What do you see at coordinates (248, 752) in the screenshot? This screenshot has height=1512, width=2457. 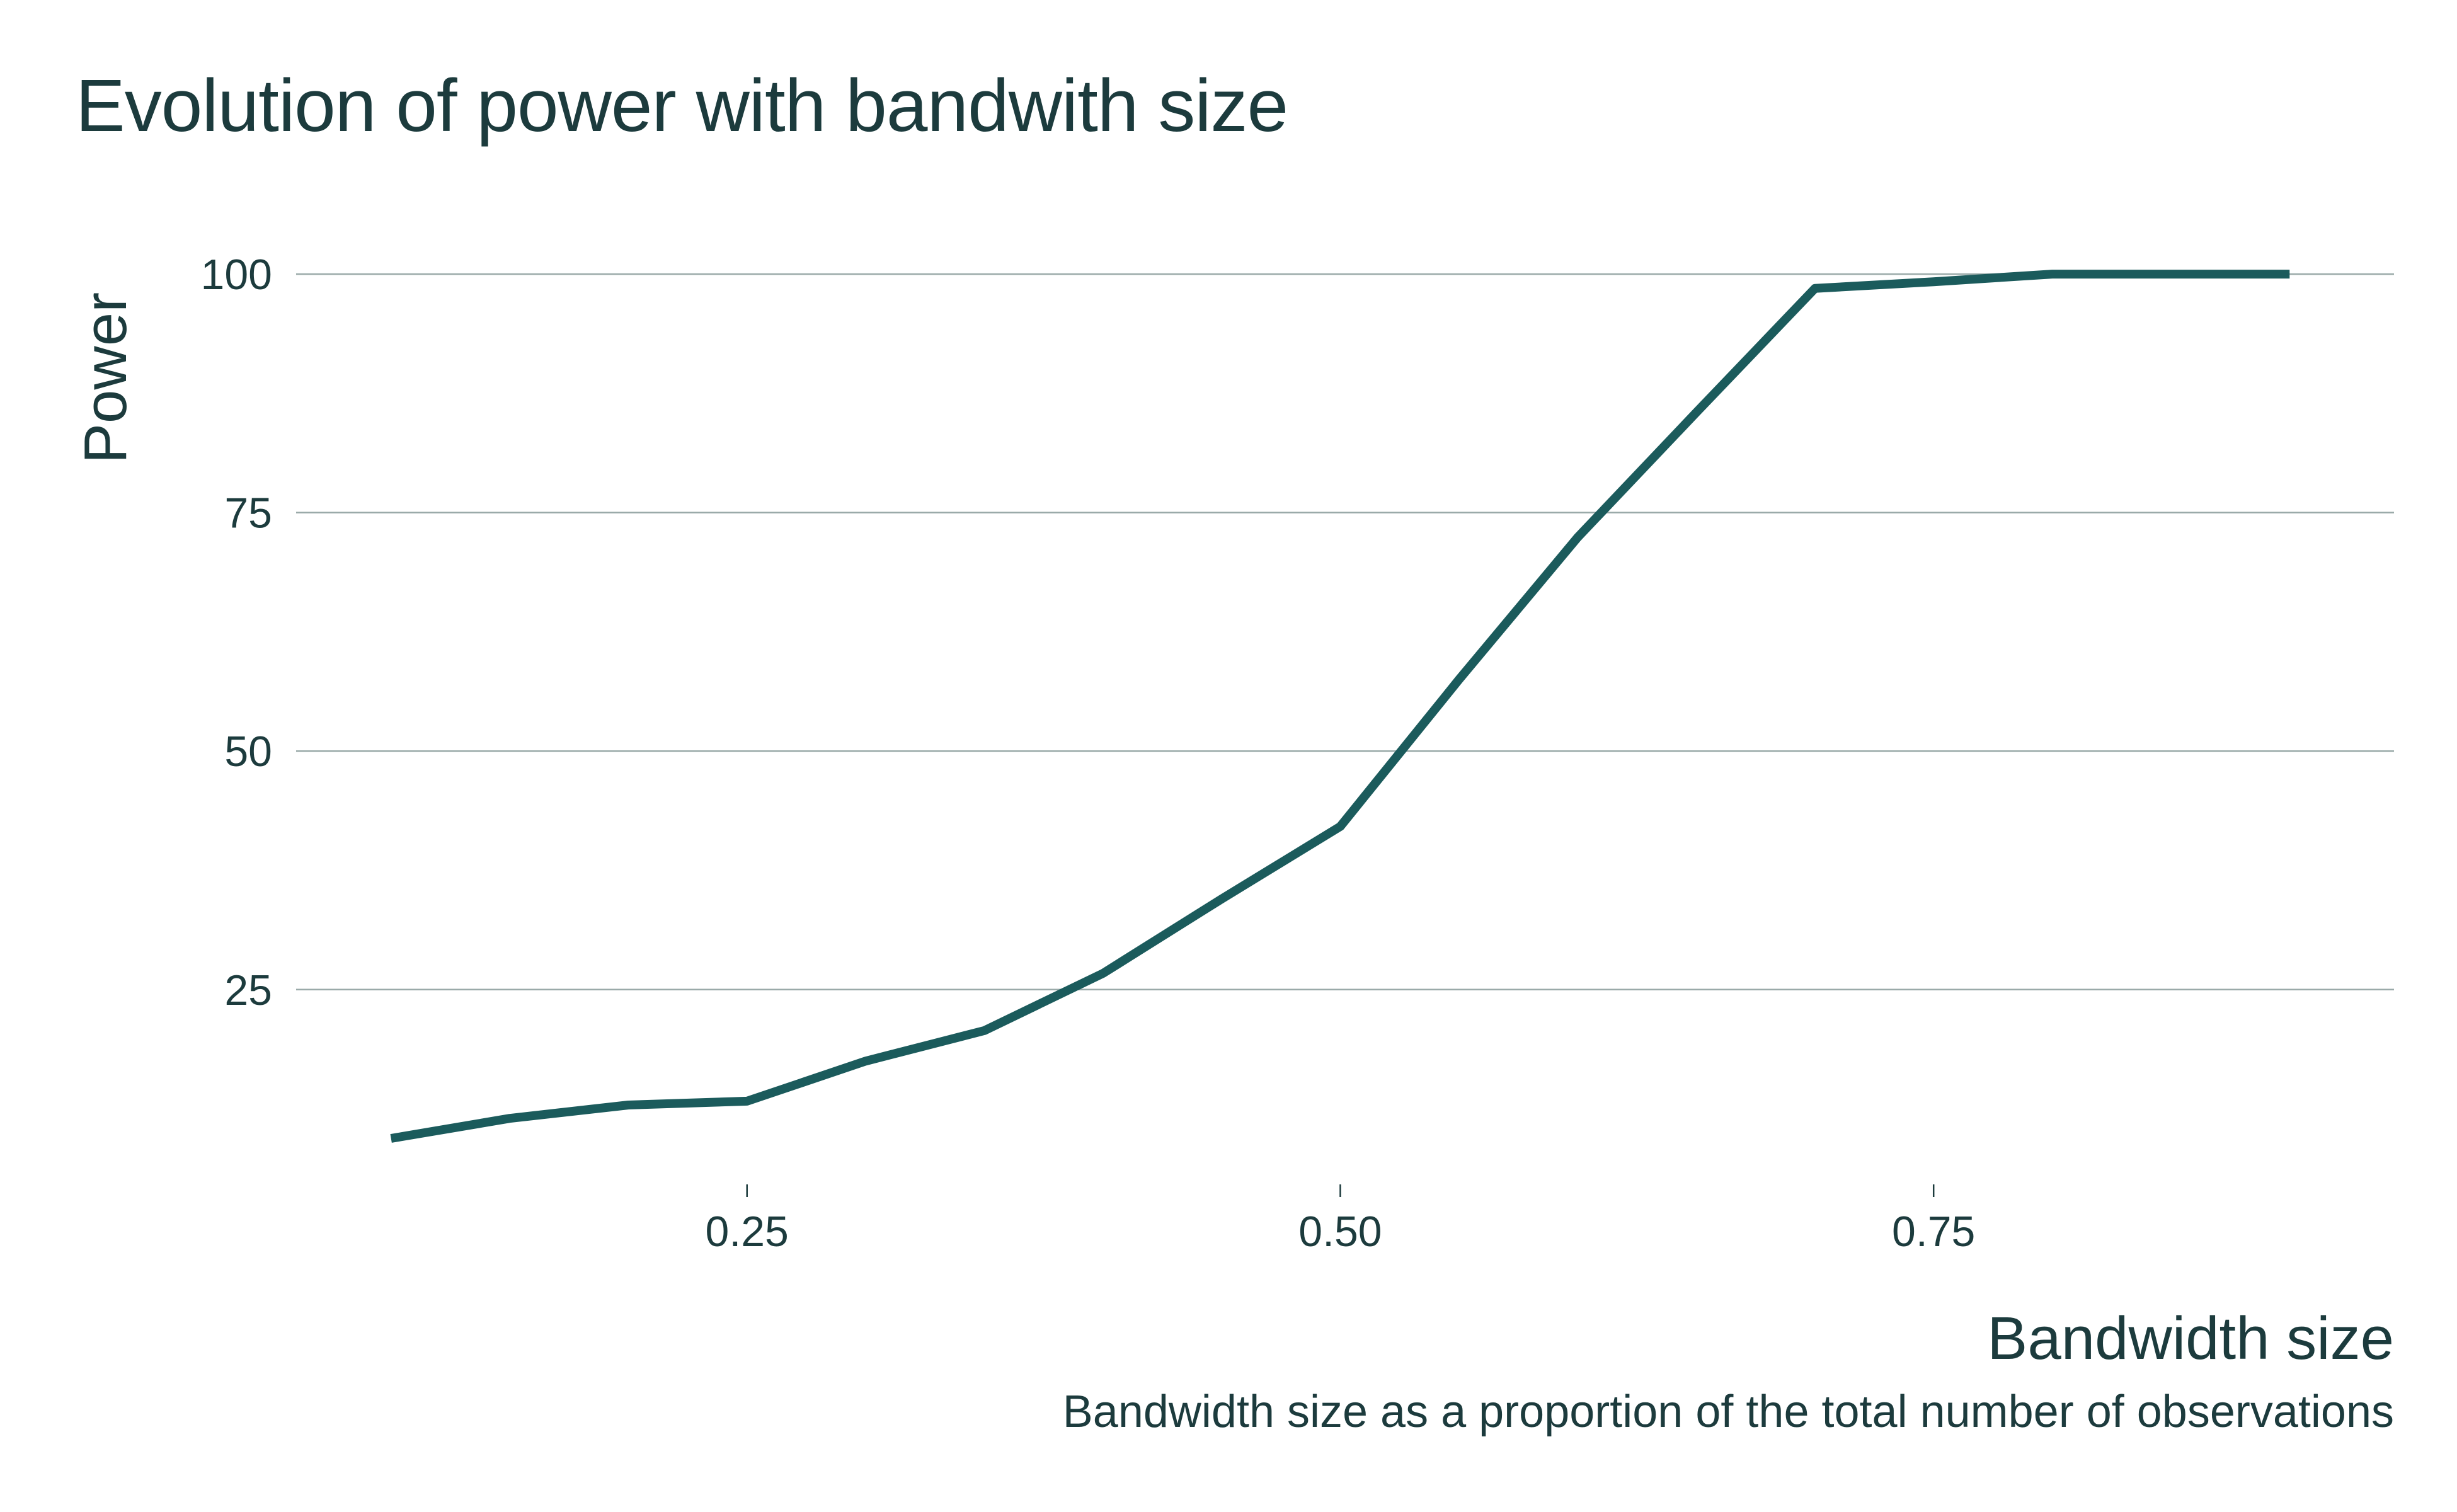 I see `y-tick-label: 50` at bounding box center [248, 752].